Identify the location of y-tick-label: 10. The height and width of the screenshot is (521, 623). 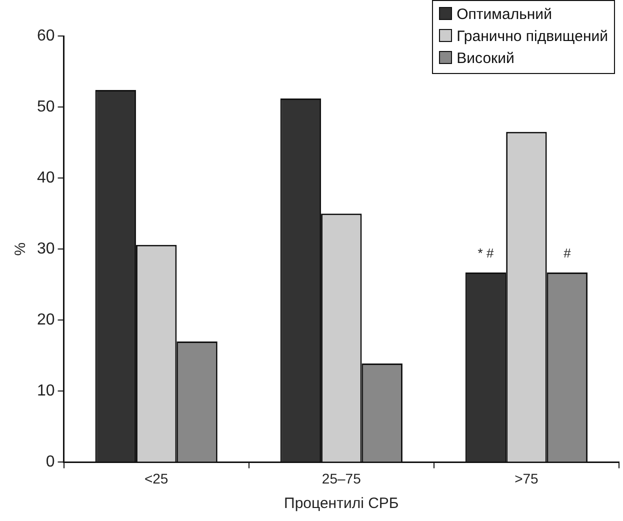
(46, 391).